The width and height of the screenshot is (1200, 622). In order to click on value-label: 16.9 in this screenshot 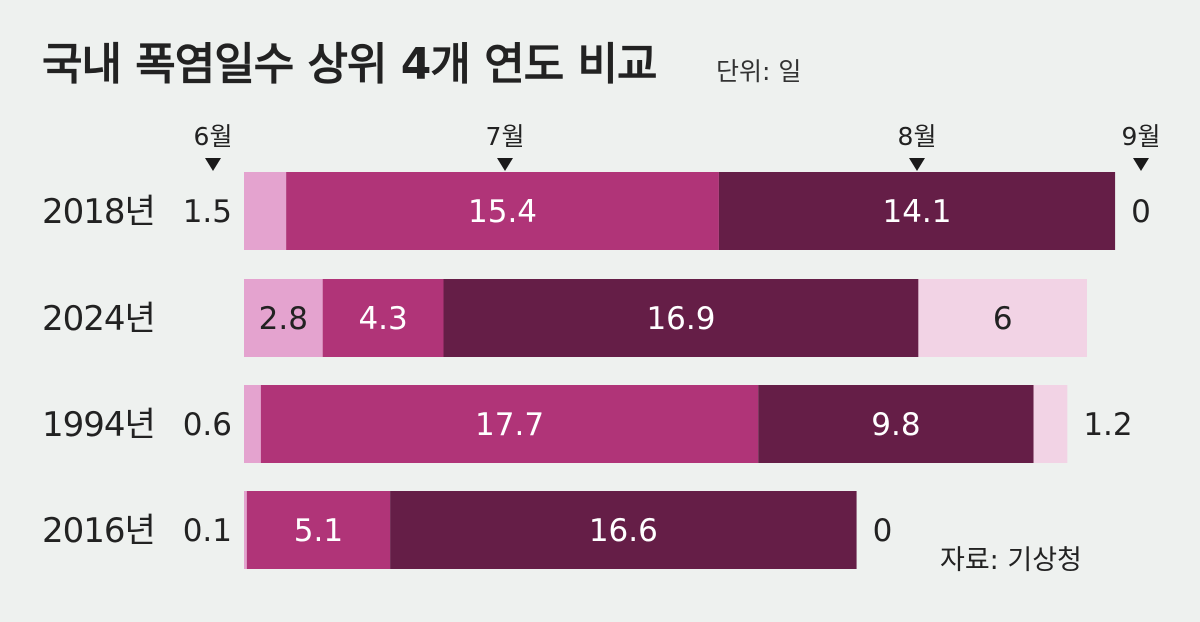, I will do `click(680, 319)`.